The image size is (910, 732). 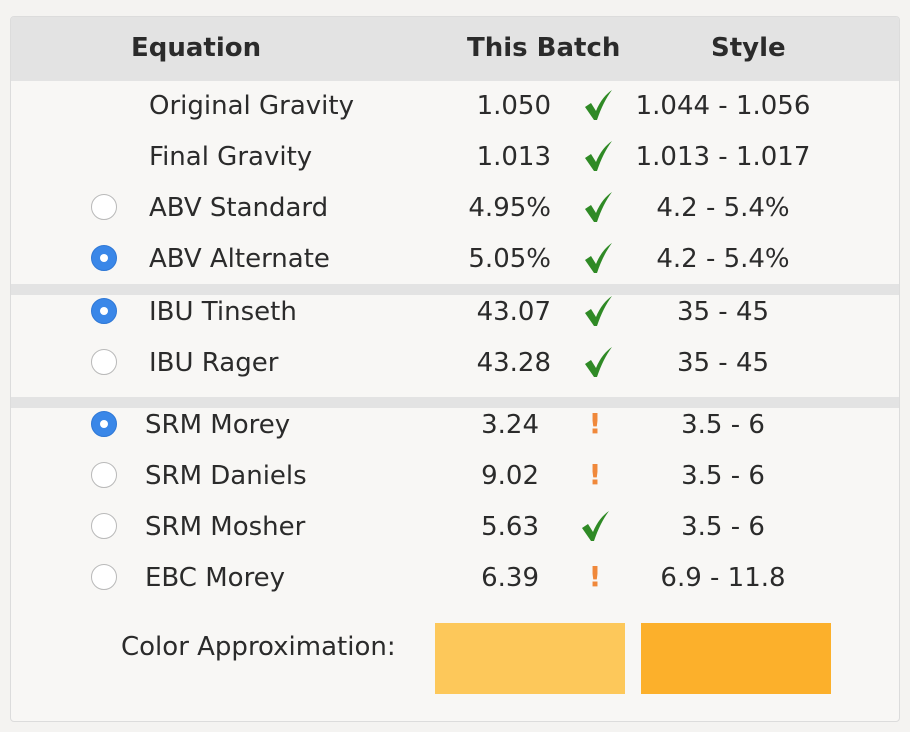 I want to click on table-header: Equation This Batch Style, so click(x=455, y=49).